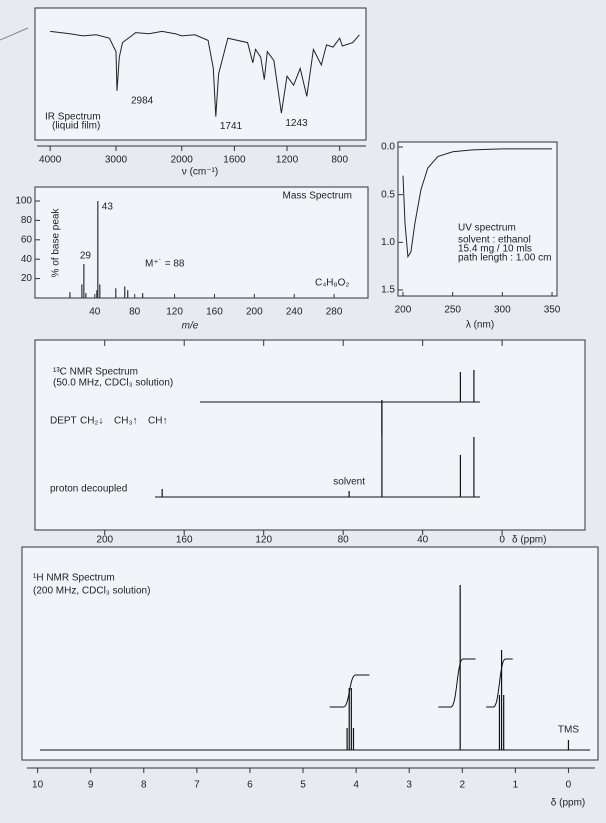 The height and width of the screenshot is (823, 606). Describe the element at coordinates (91, 421) in the screenshot. I see `dept-label: CH₂↓` at that location.